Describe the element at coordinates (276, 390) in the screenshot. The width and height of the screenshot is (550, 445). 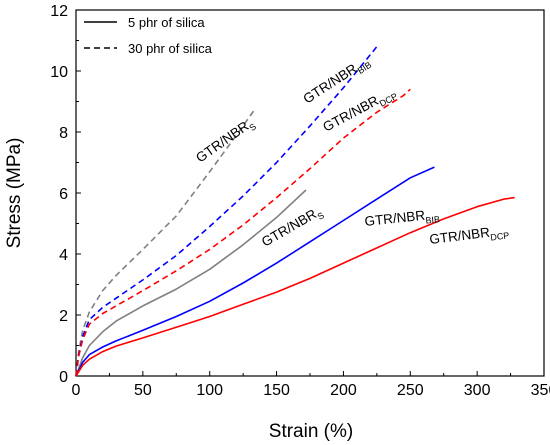
I see `x-tick-label: 150` at that location.